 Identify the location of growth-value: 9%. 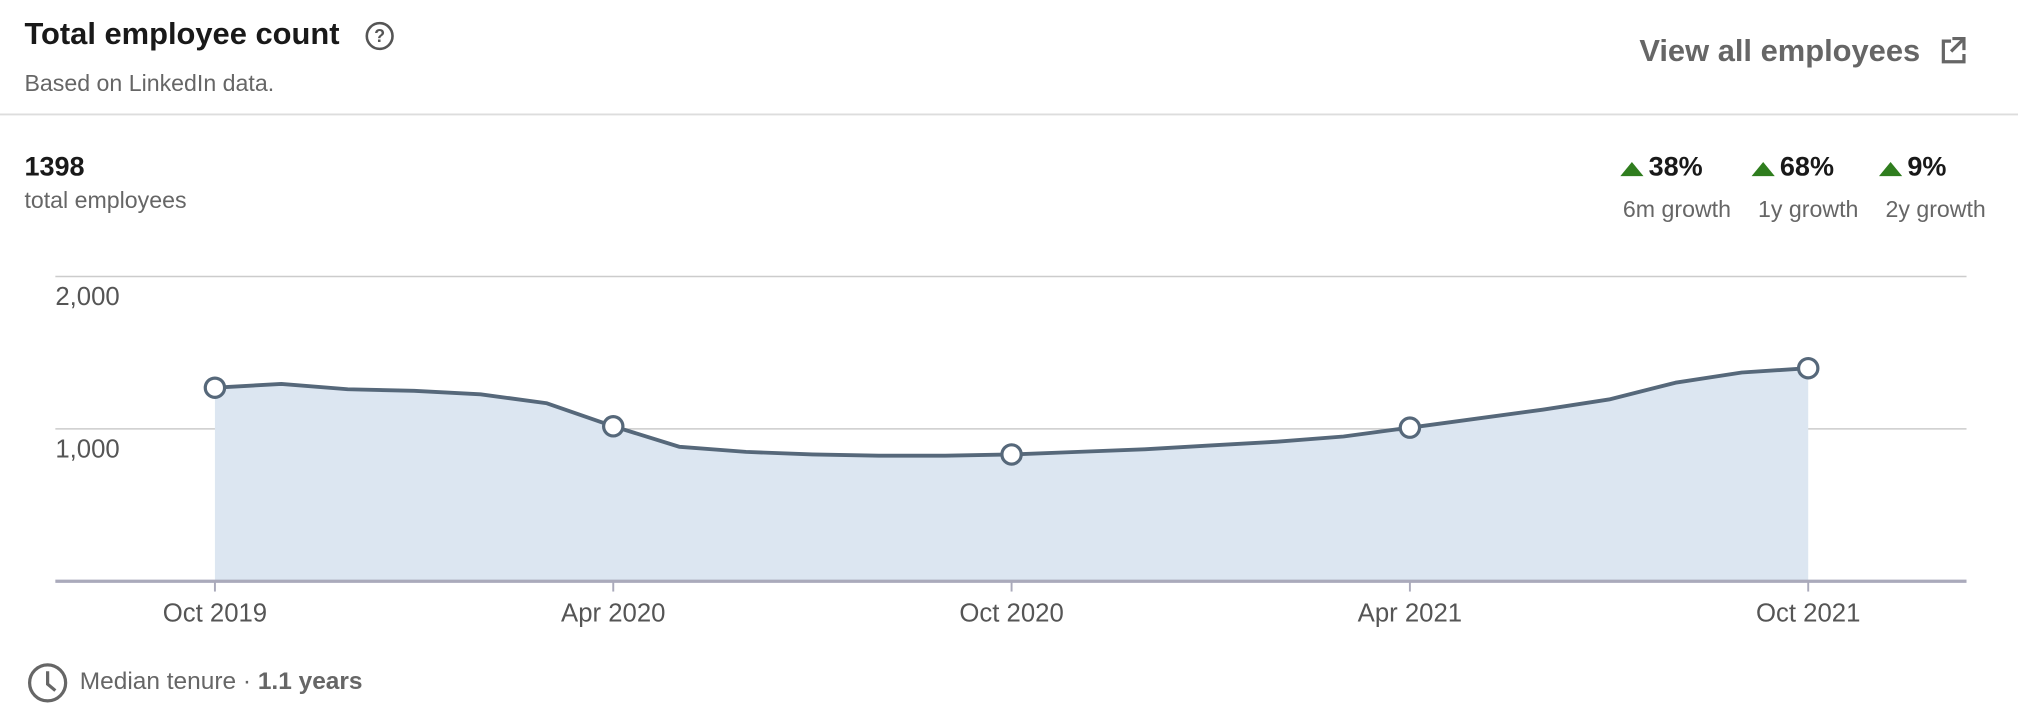
(1926, 167).